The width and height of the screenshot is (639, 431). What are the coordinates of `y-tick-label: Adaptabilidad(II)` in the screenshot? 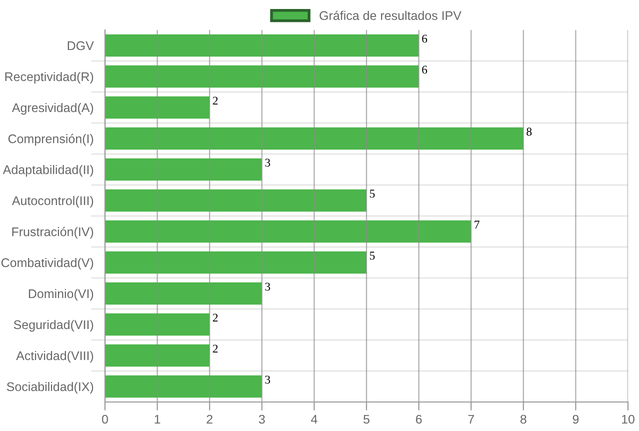 It's located at (48, 170).